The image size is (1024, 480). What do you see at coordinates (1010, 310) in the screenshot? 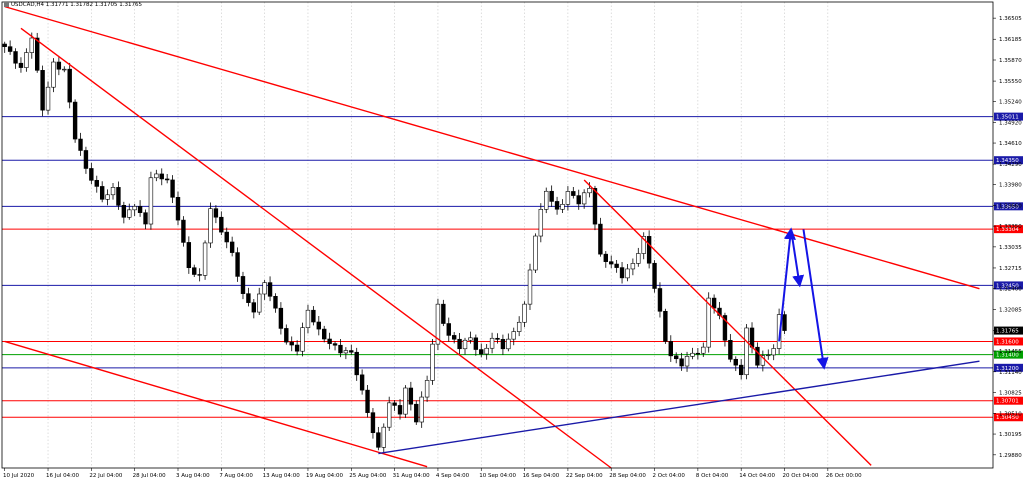
I see `price-label: 1.32085` at bounding box center [1010, 310].